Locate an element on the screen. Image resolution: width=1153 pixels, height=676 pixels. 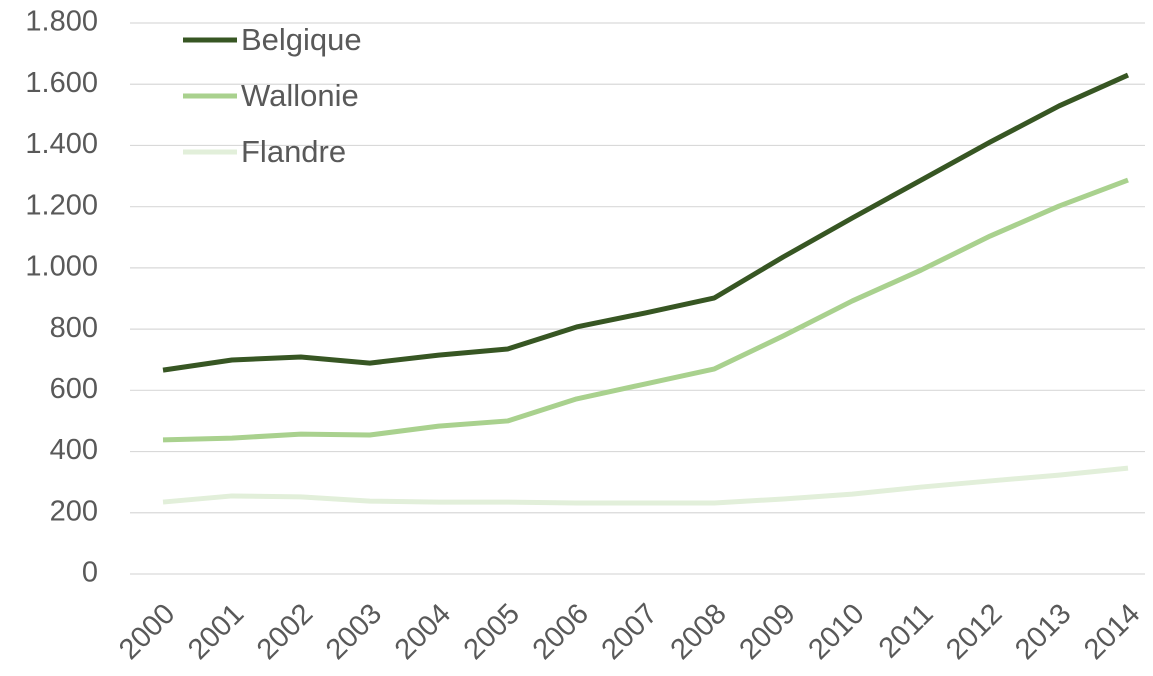
x-tick-label: 2003 is located at coordinates (354, 632).